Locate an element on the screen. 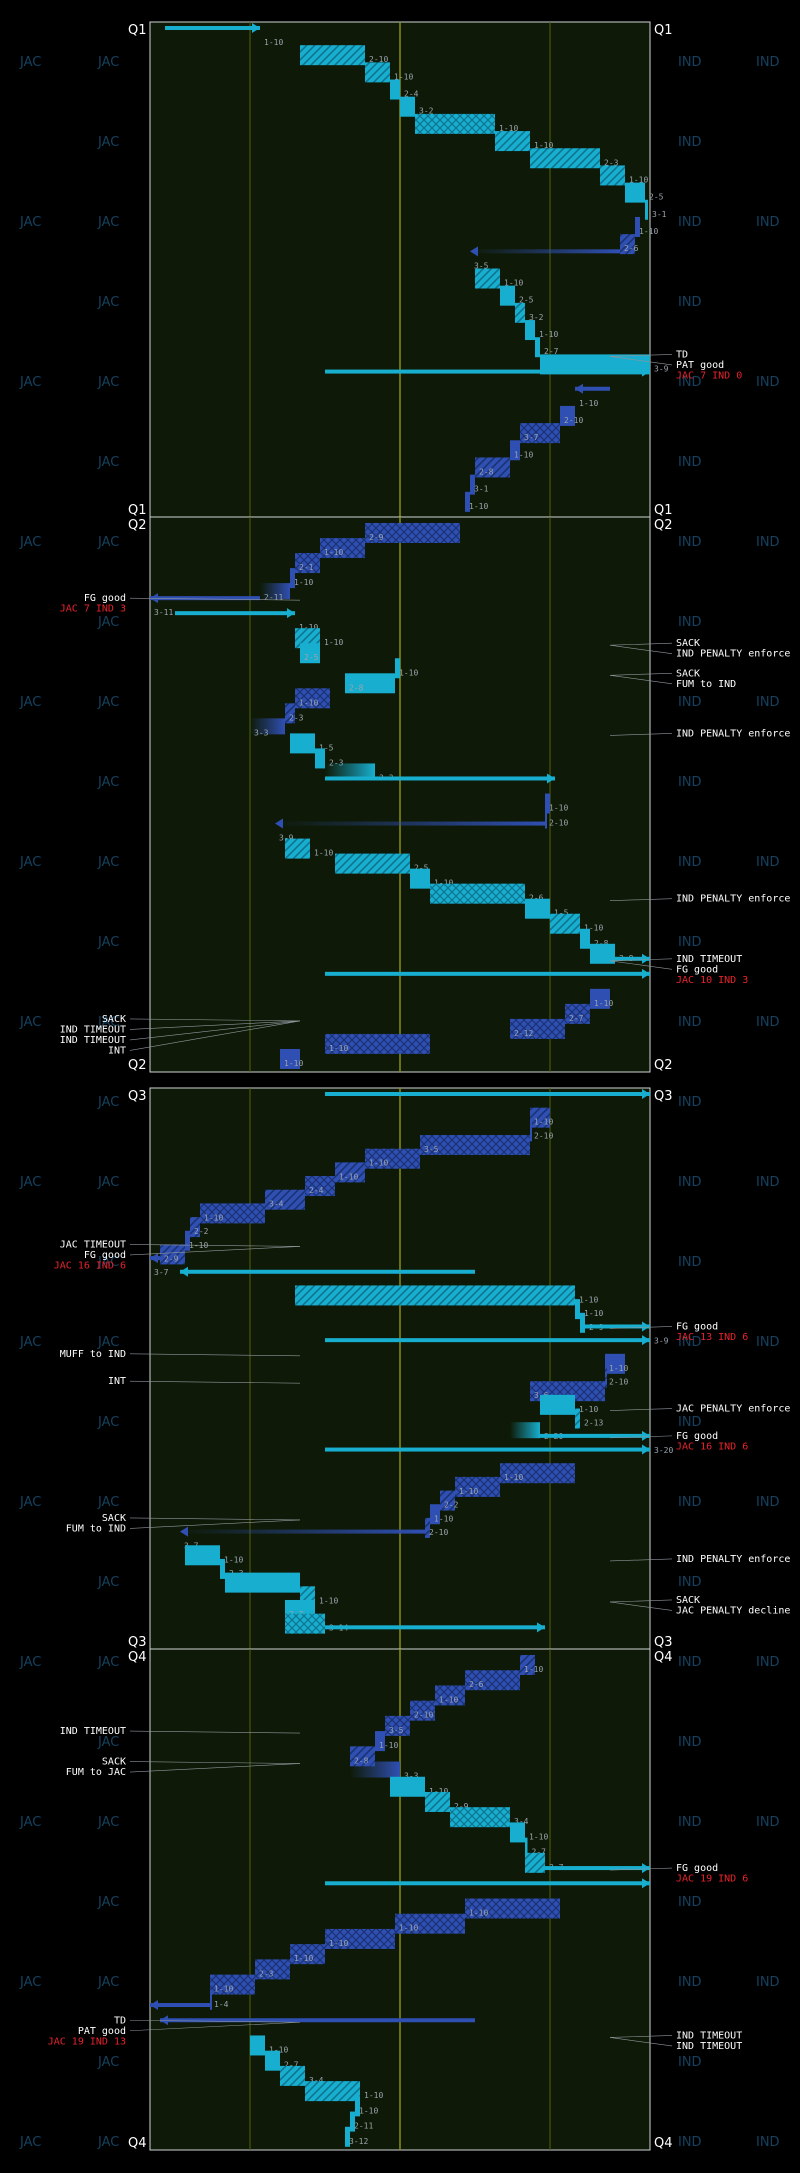 The width and height of the screenshot is (800, 2173). play-bar-fade is located at coordinates (275, 591).